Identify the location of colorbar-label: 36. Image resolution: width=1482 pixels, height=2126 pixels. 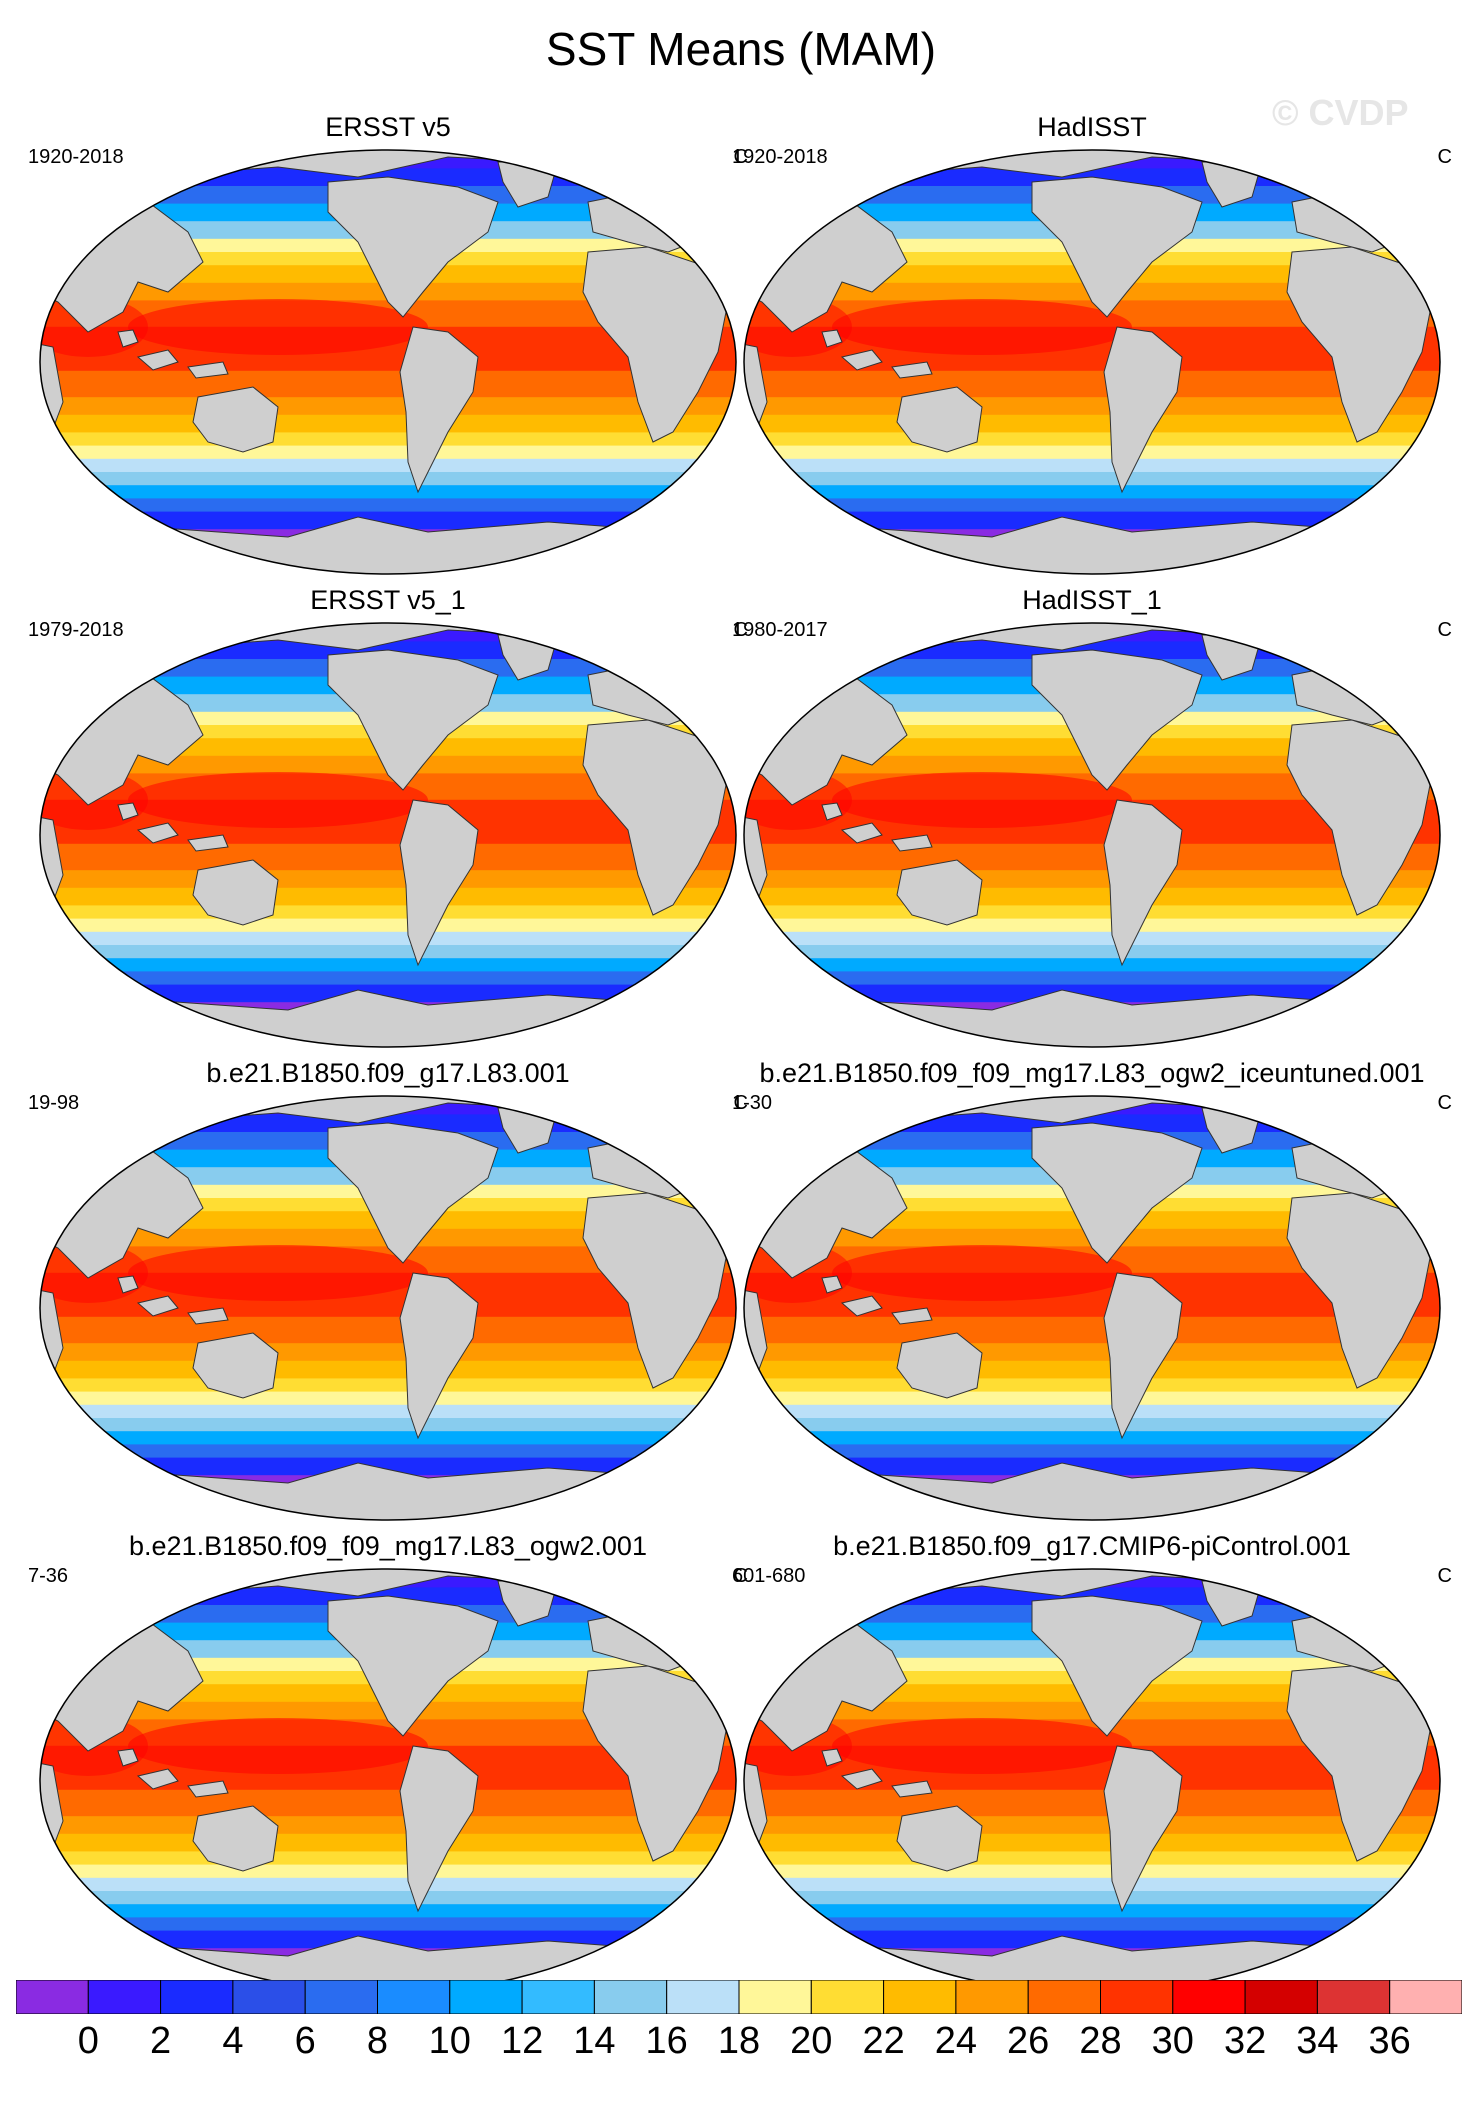
(1389, 2041).